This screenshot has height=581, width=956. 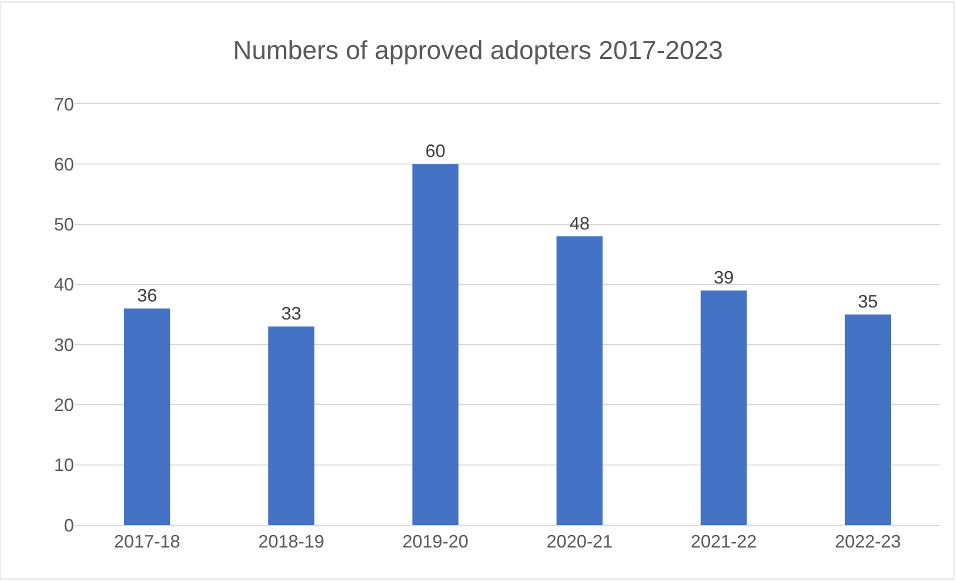 What do you see at coordinates (69, 525) in the screenshot?
I see `y-tick-label: 0` at bounding box center [69, 525].